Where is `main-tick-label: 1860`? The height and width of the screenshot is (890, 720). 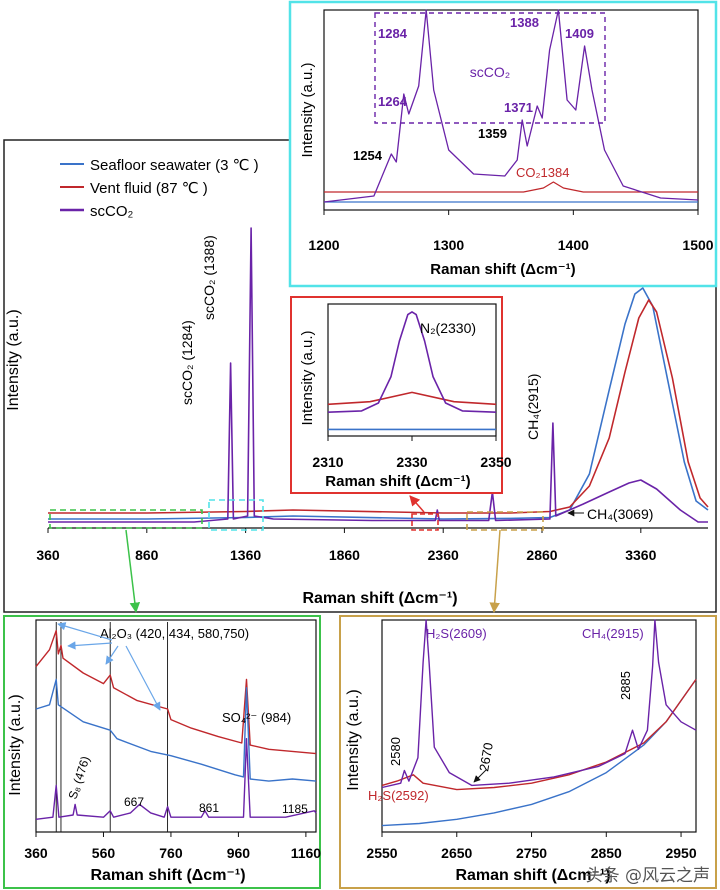 main-tick-label: 1860 is located at coordinates (344, 555).